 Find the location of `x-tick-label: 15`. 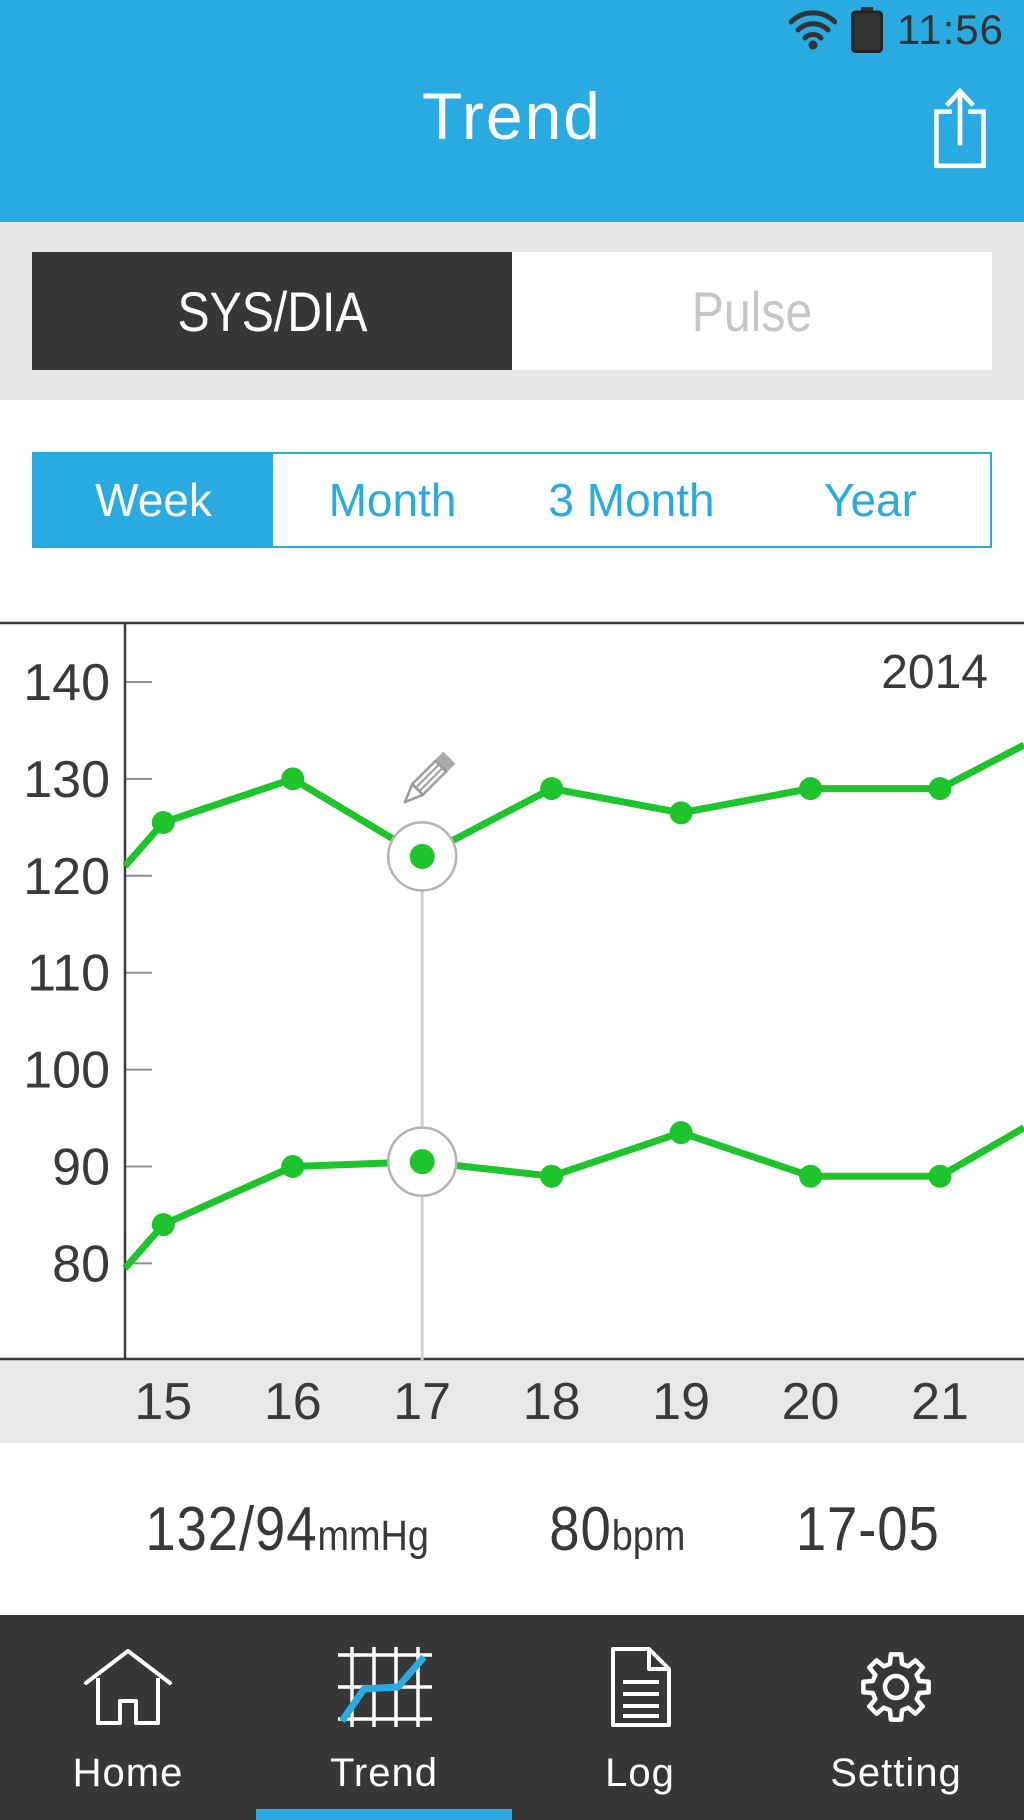

x-tick-label: 15 is located at coordinates (163, 1402).